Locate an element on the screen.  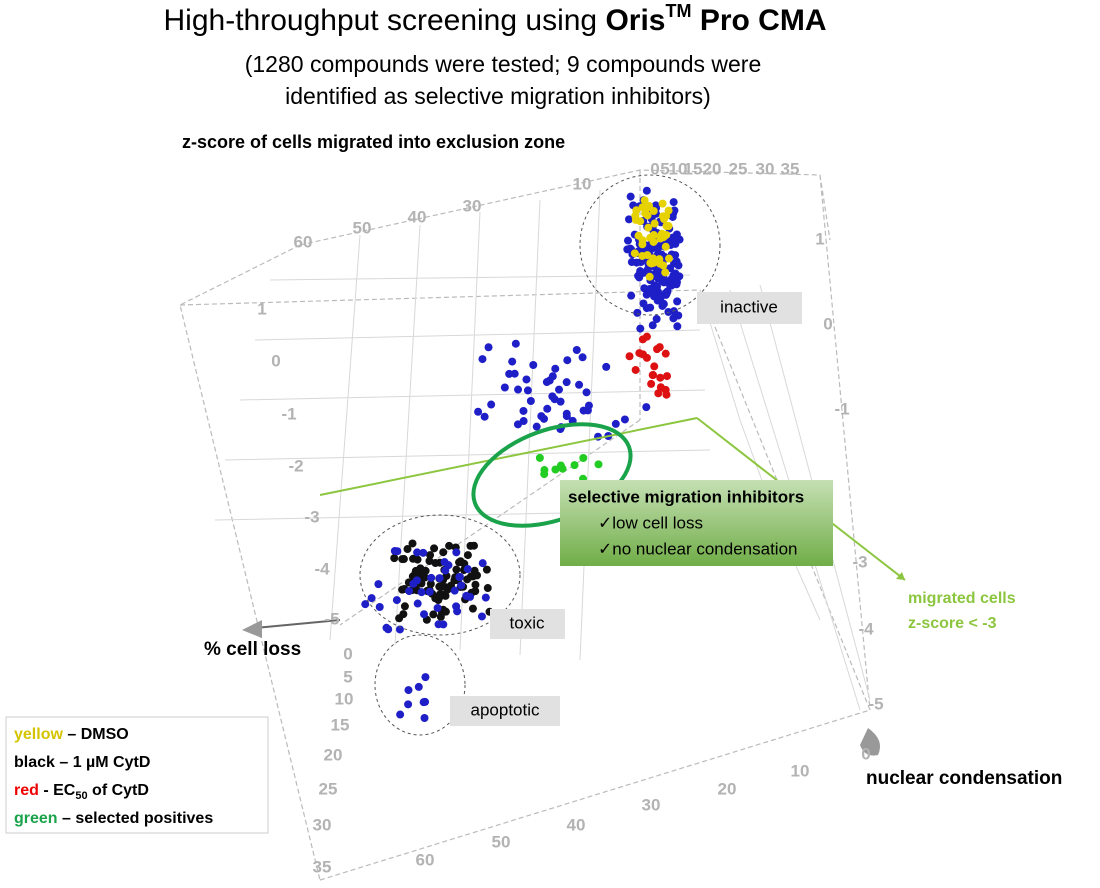
title-part: TM is located at coordinates (678, 11).